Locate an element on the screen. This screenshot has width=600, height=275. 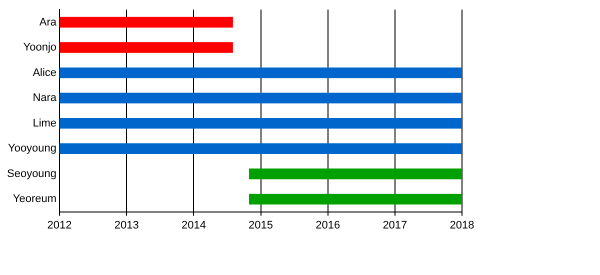
x-tick-label: 2018 is located at coordinates (462, 225).